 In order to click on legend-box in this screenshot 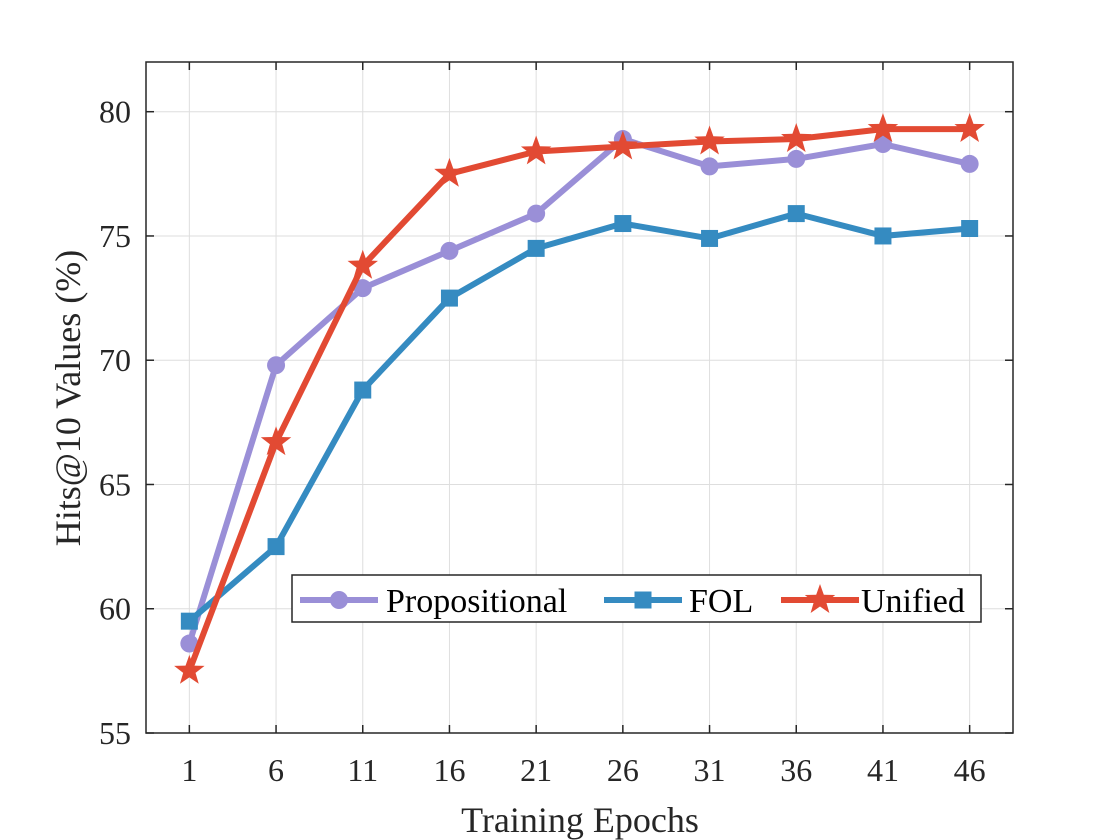, I will do `click(636, 598)`.